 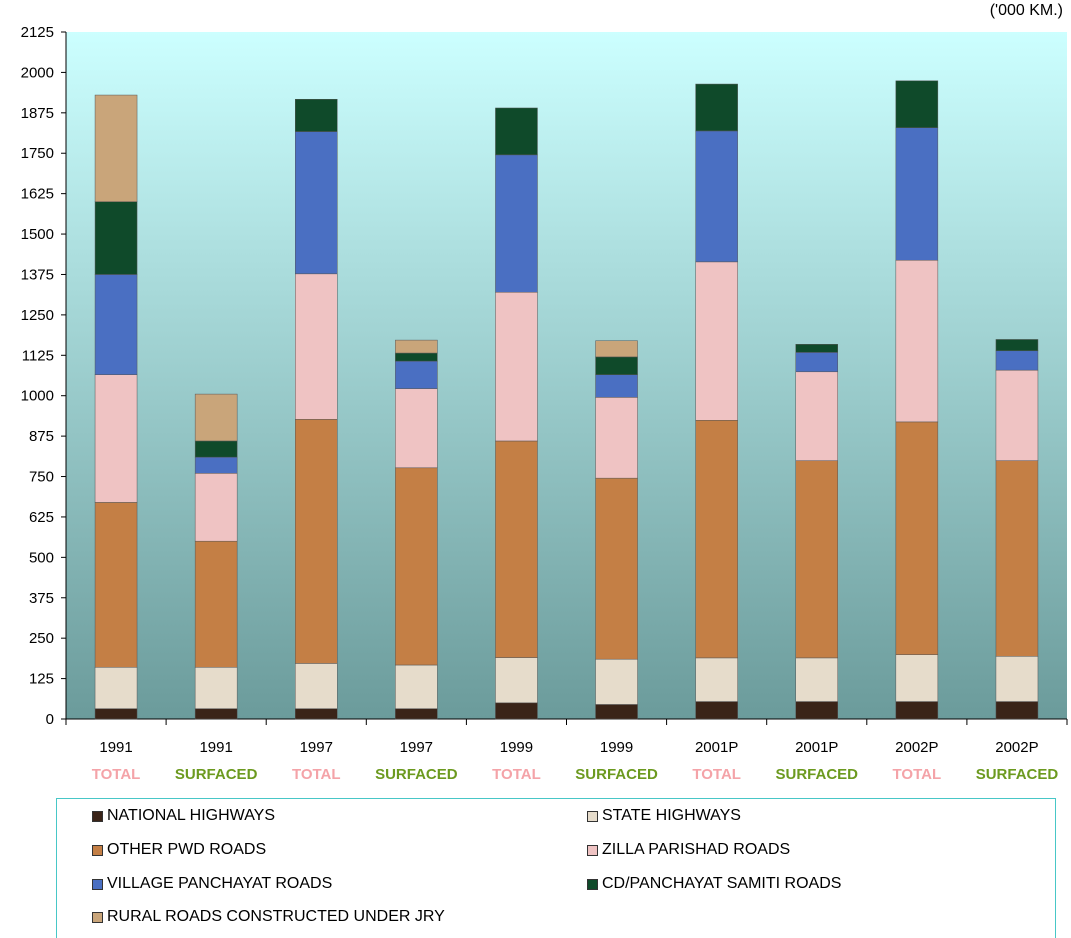 What do you see at coordinates (37, 113) in the screenshot?
I see `y-tick-label: 1875` at bounding box center [37, 113].